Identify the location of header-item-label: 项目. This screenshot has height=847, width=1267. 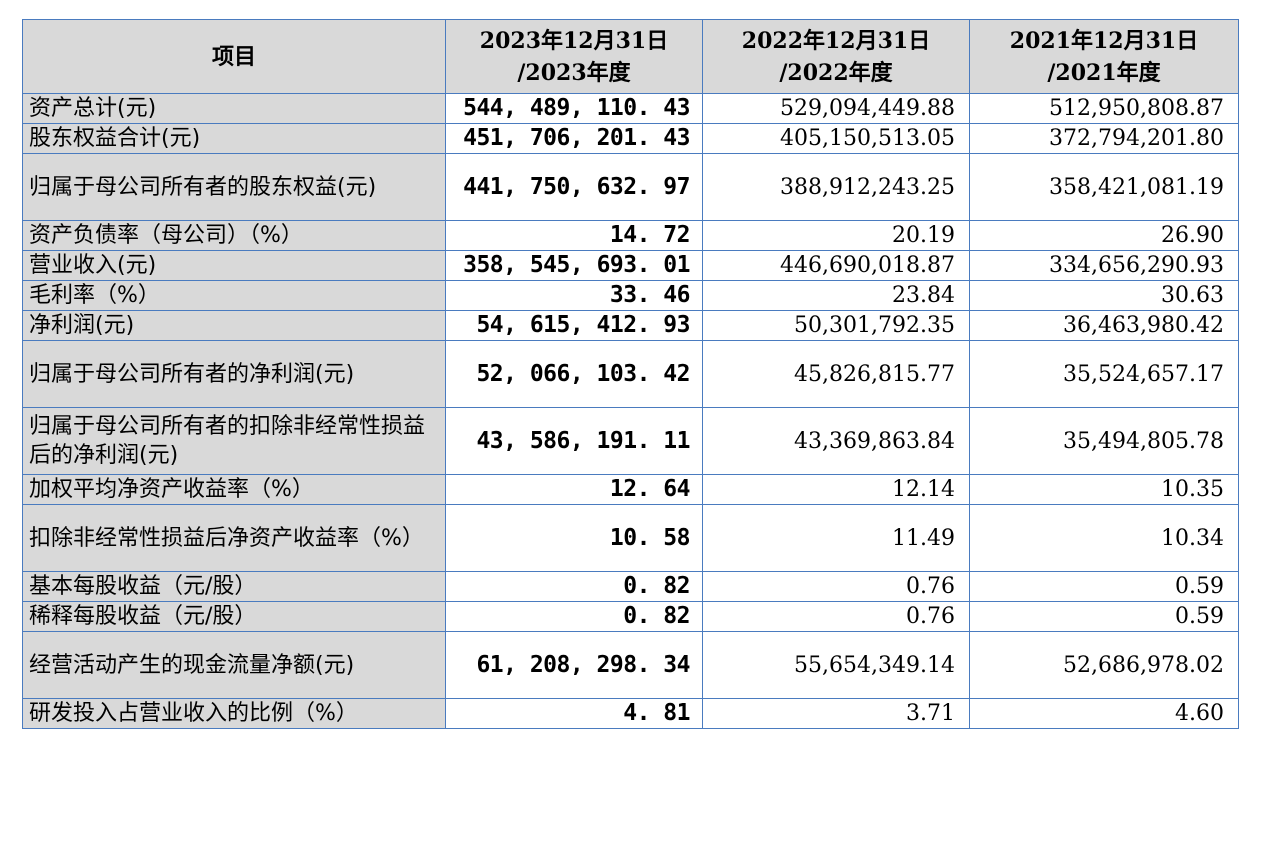
(233, 56).